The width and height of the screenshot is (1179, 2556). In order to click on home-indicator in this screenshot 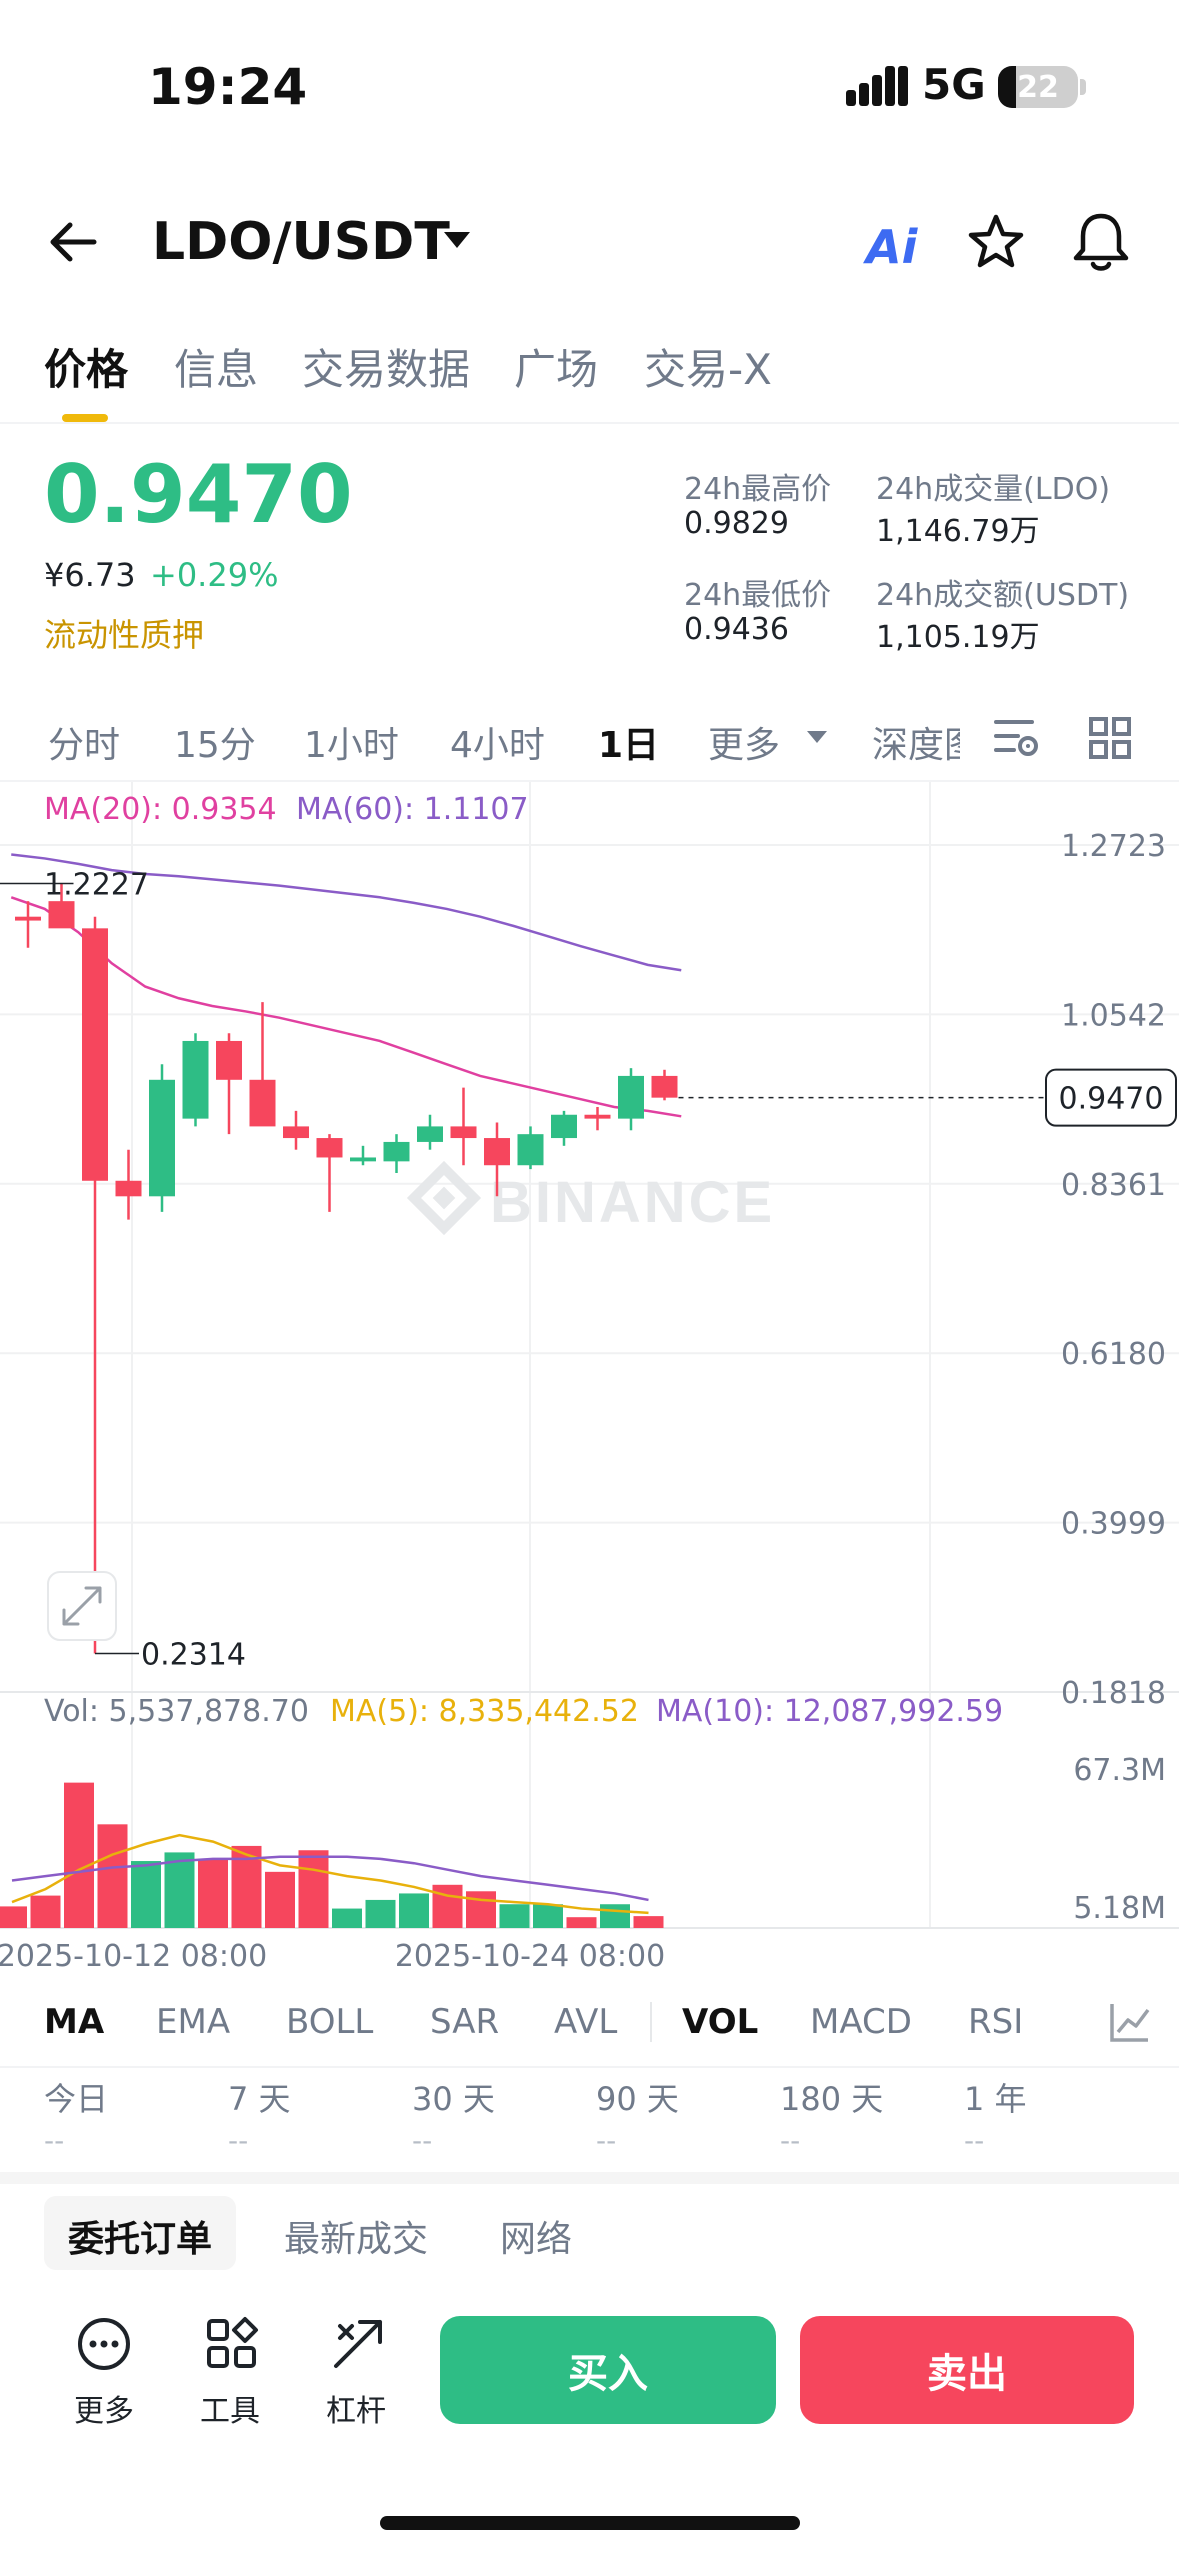, I will do `click(590, 2523)`.